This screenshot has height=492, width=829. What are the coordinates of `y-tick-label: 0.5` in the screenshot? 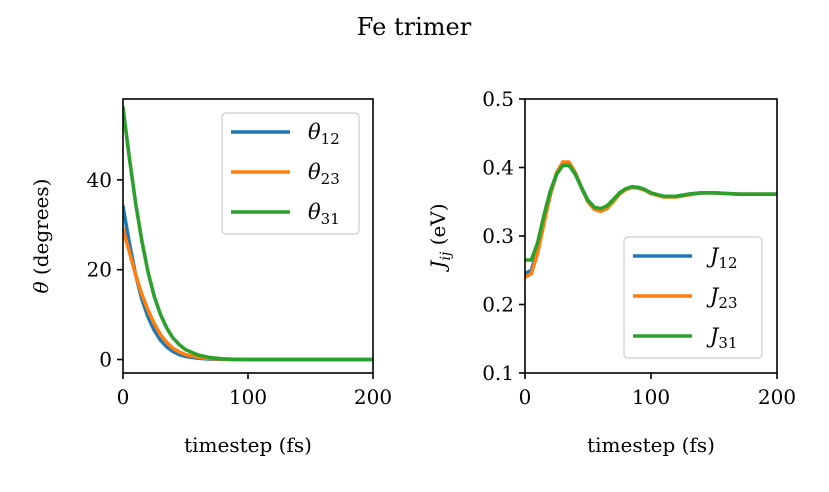 It's located at (498, 99).